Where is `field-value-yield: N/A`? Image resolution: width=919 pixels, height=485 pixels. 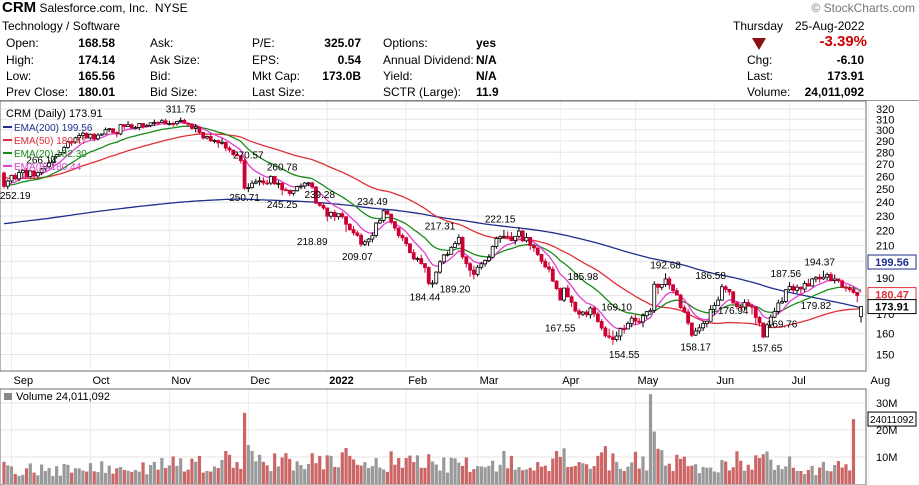
field-value-yield: N/A is located at coordinates (486, 76).